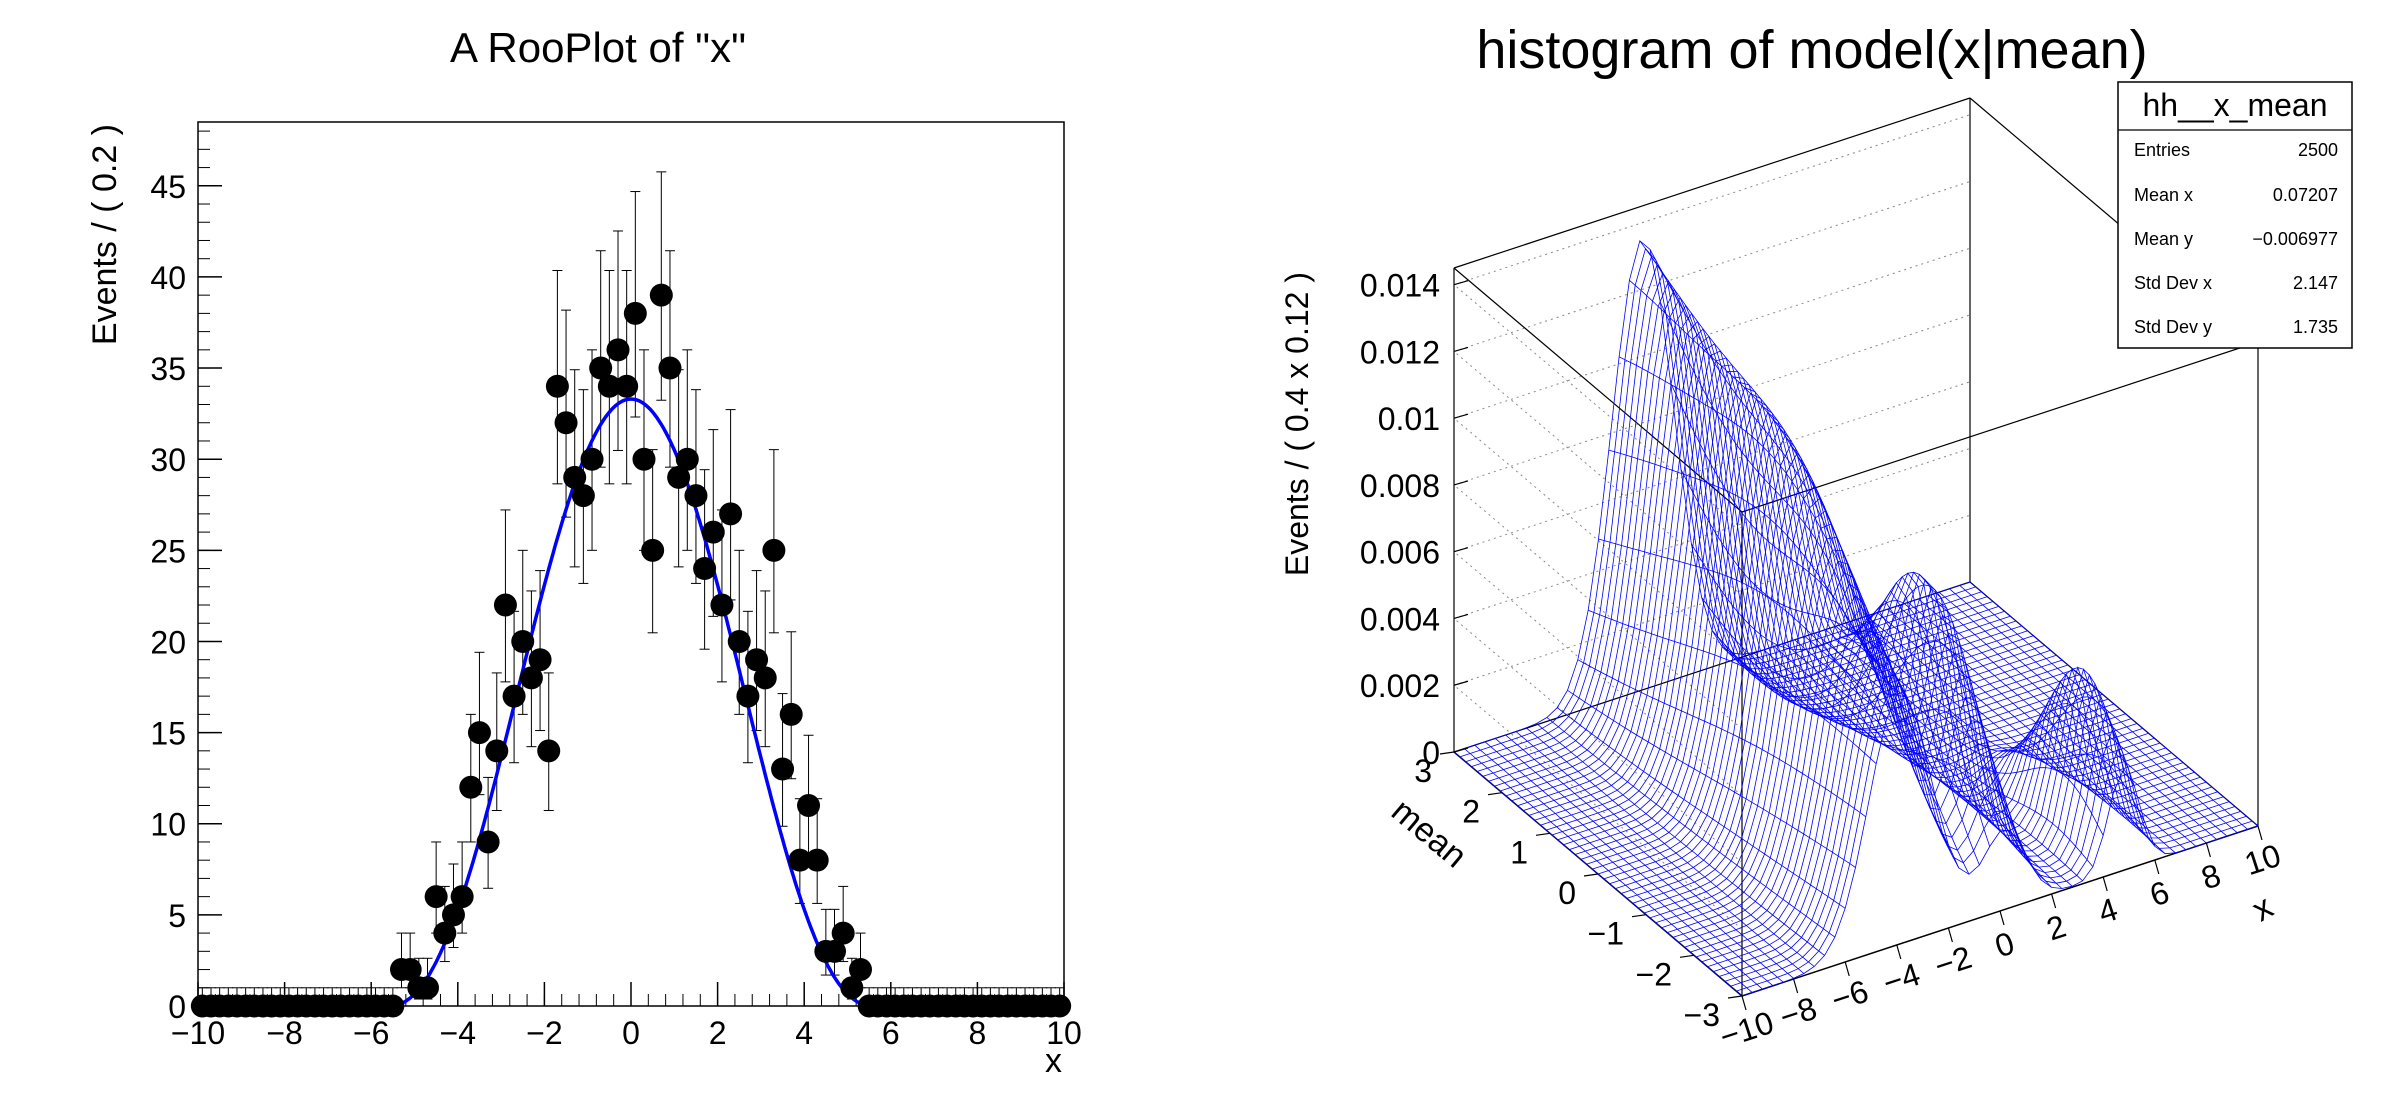 The image size is (2388, 1116). What do you see at coordinates (598, 47) in the screenshot?
I see `left-chart-title: A RooPlot of "x"` at bounding box center [598, 47].